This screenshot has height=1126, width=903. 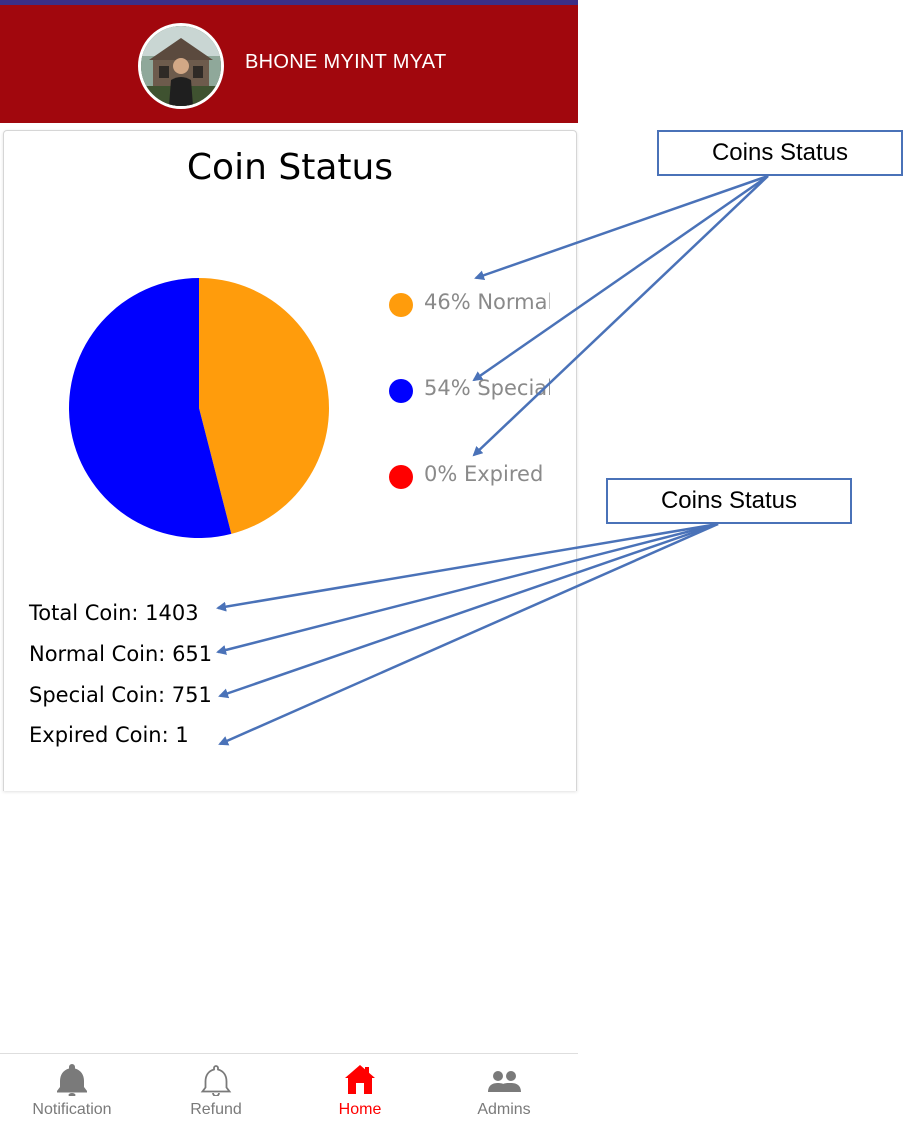 I want to click on nav-label: Admins, so click(x=504, y=1109).